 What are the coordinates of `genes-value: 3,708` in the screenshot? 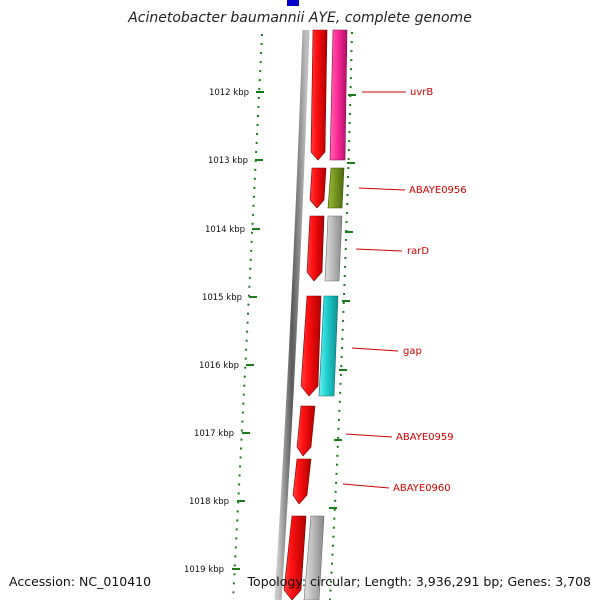 It's located at (573, 581).